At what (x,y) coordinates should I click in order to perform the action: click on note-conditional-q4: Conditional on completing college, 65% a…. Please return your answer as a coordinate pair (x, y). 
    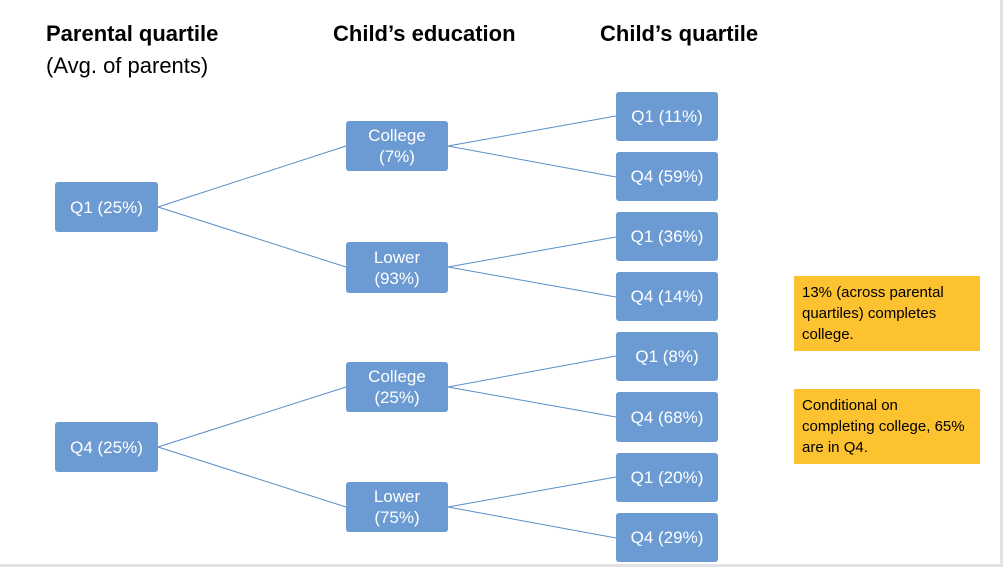
    Looking at the image, I should click on (887, 426).